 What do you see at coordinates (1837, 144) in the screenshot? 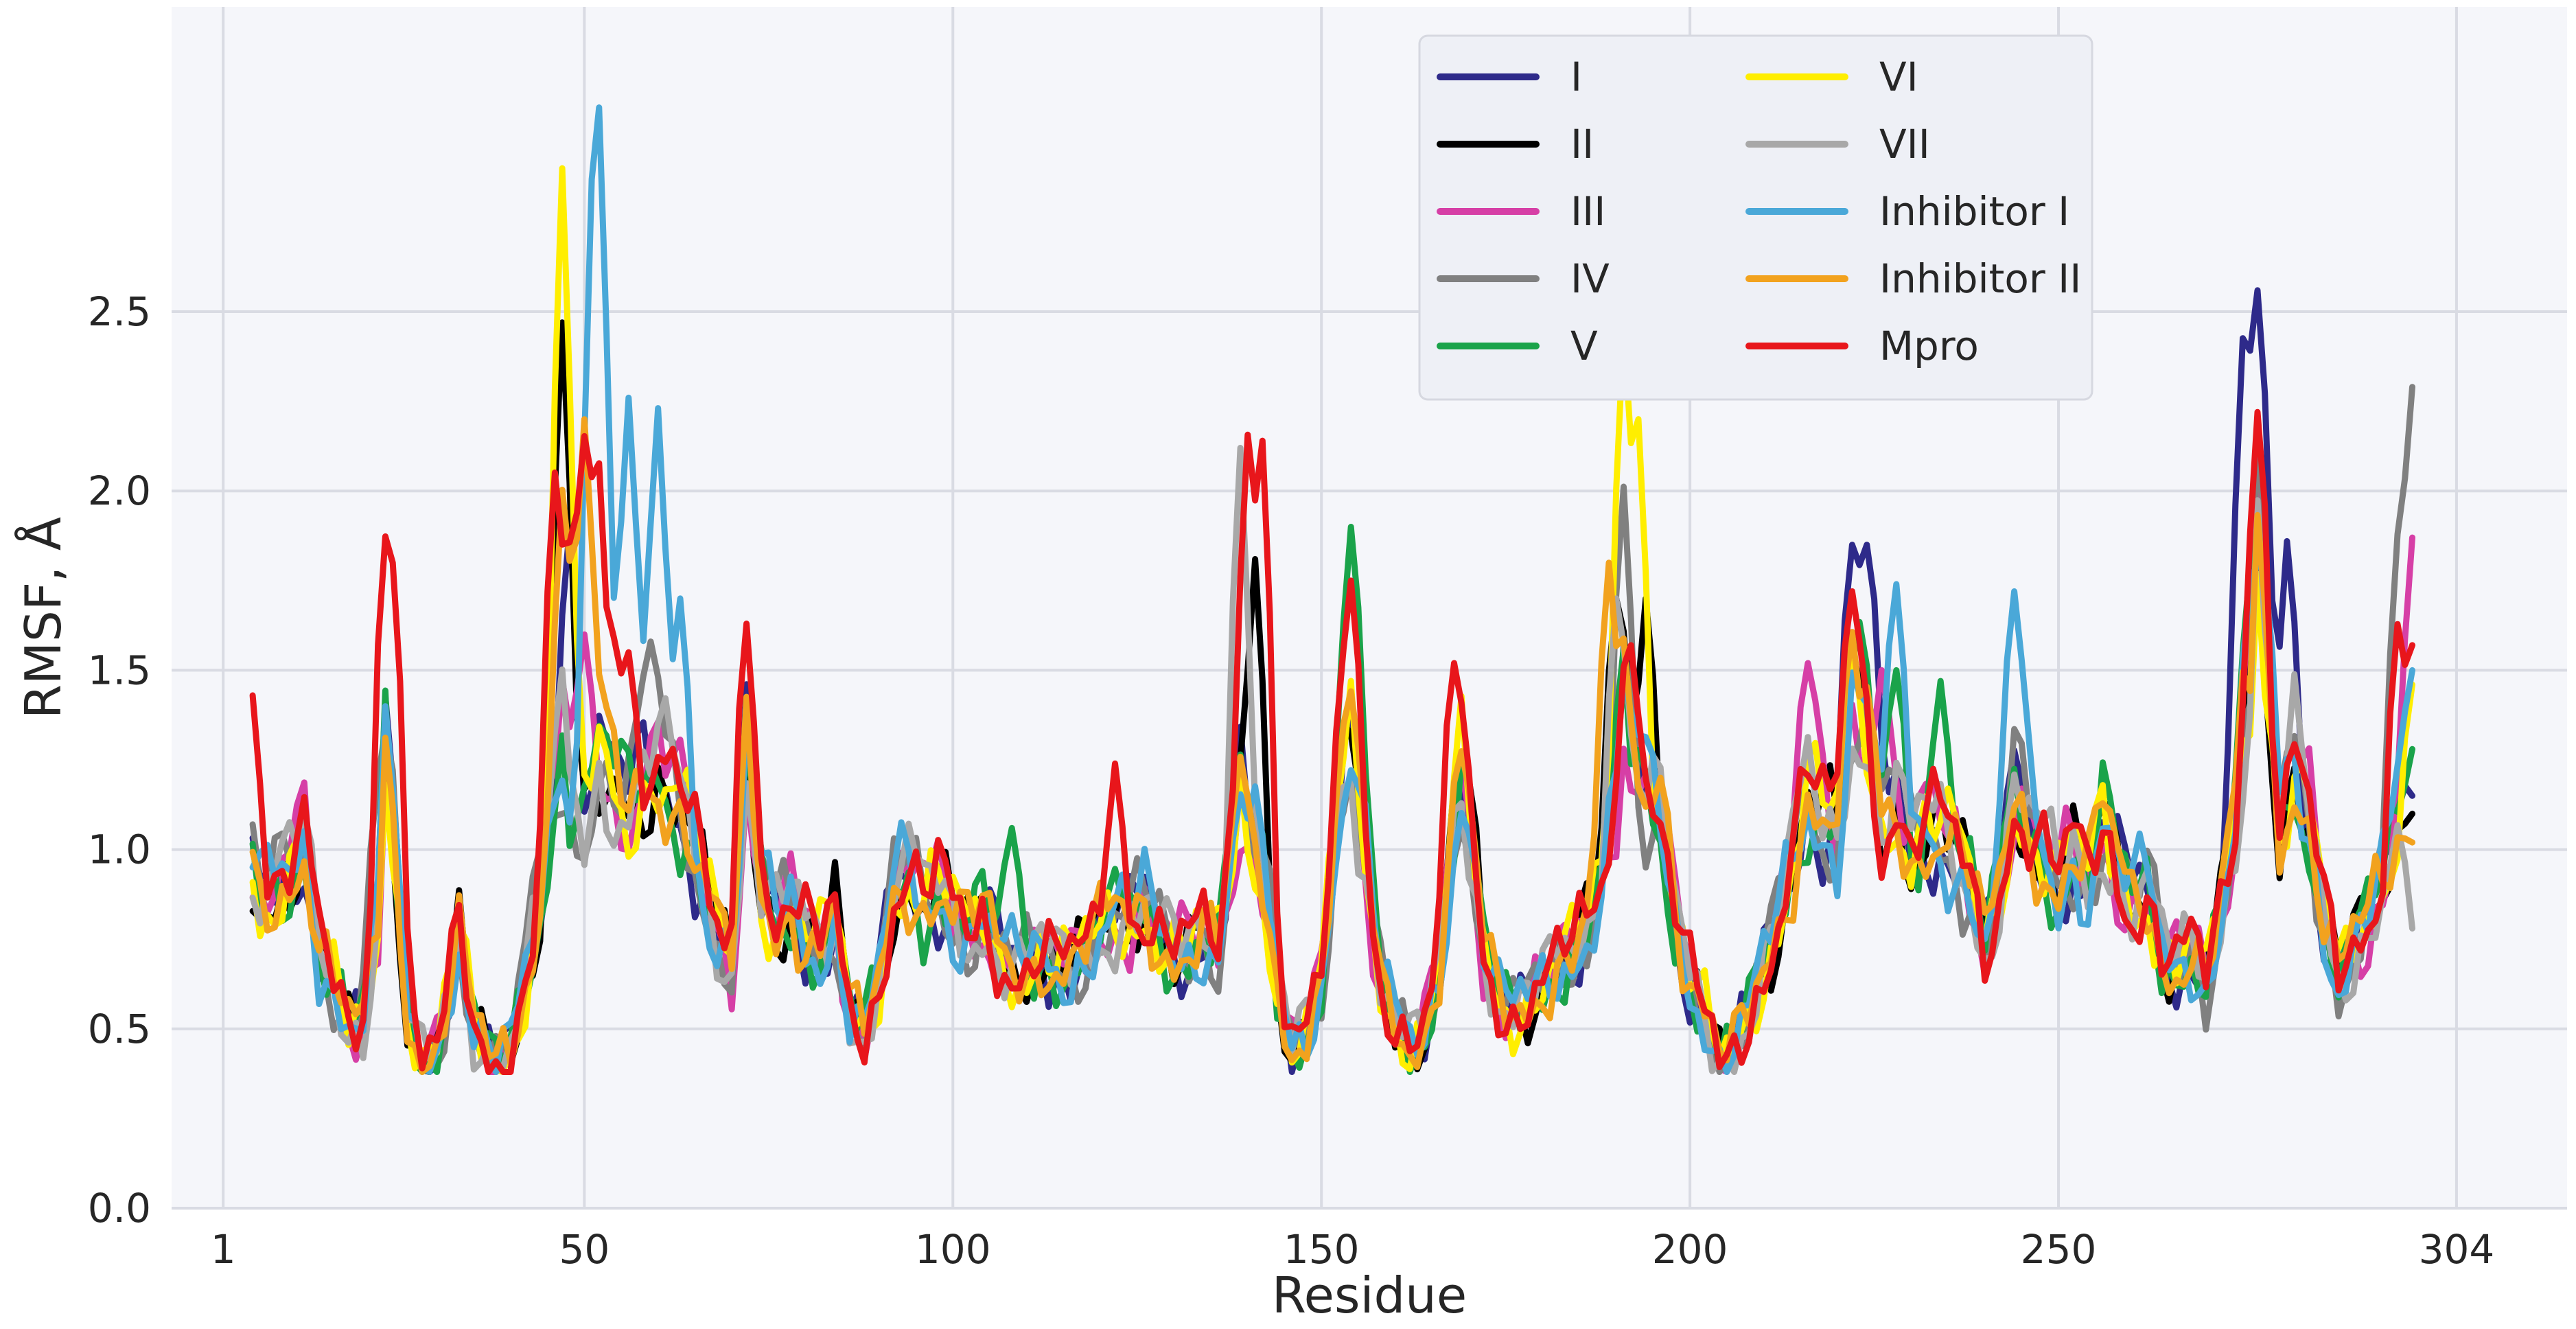
I see `legend-item: VII` at bounding box center [1837, 144].